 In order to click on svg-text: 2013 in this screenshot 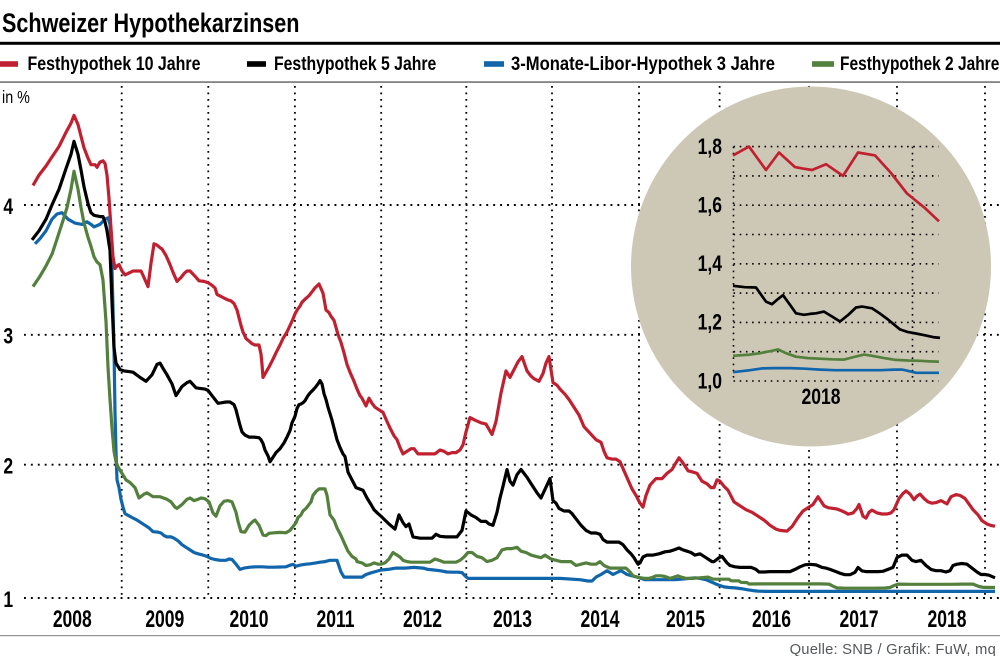, I will do `click(512, 619)`.